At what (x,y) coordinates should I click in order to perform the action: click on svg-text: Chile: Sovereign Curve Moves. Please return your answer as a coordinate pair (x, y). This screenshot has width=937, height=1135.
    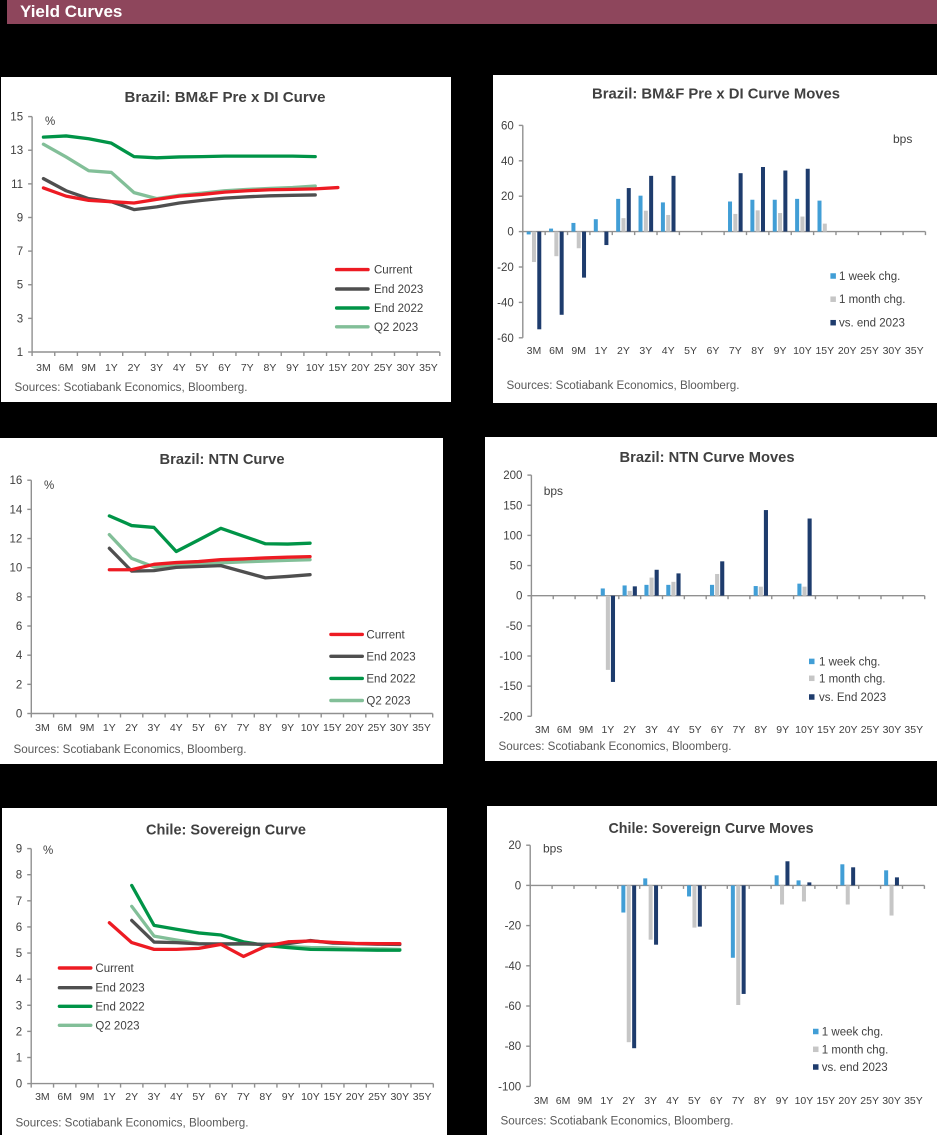
    Looking at the image, I should click on (711, 828).